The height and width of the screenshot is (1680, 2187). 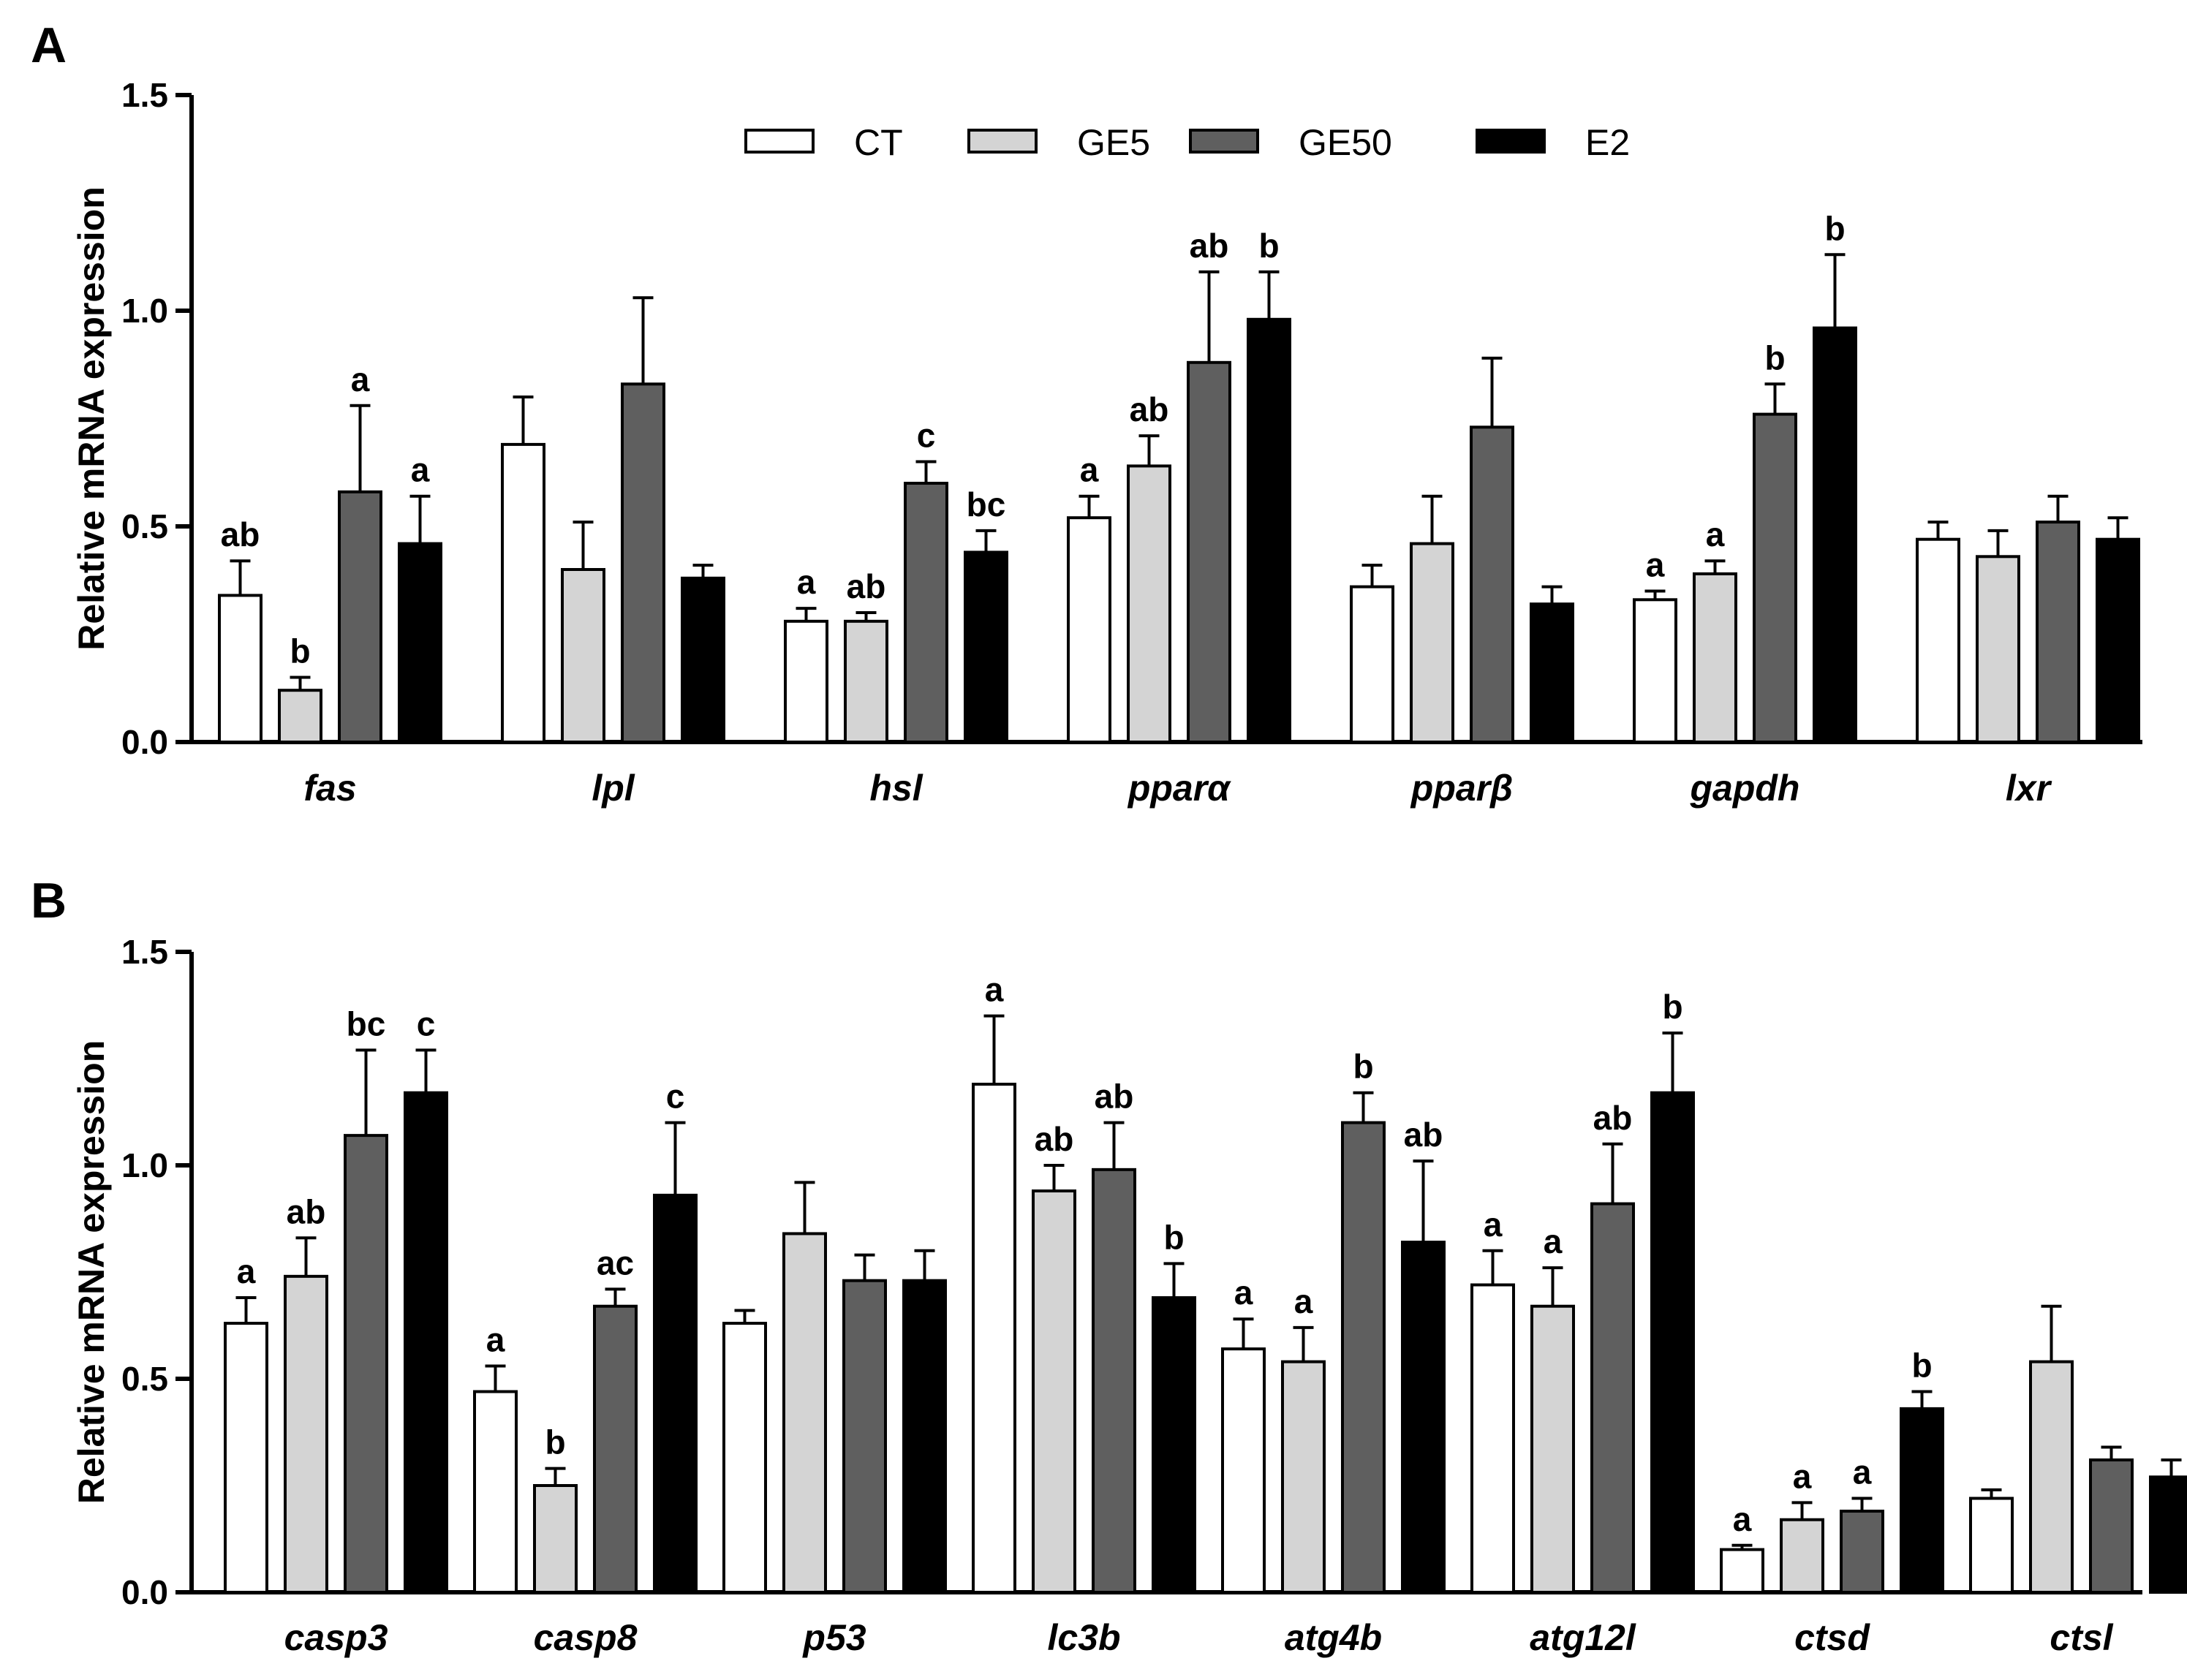 What do you see at coordinates (1461, 789) in the screenshot?
I see `x-category-label: pparβ` at bounding box center [1461, 789].